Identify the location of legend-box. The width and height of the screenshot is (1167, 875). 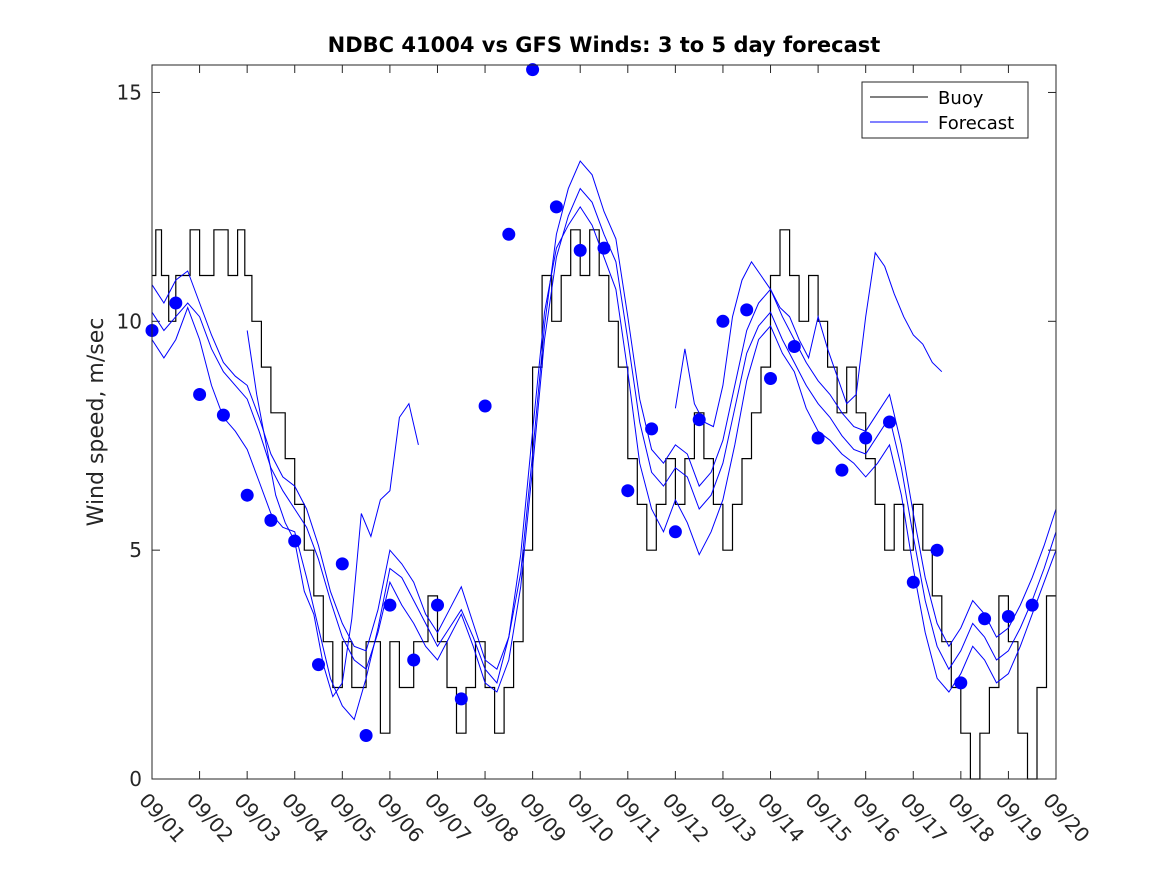
(945, 110).